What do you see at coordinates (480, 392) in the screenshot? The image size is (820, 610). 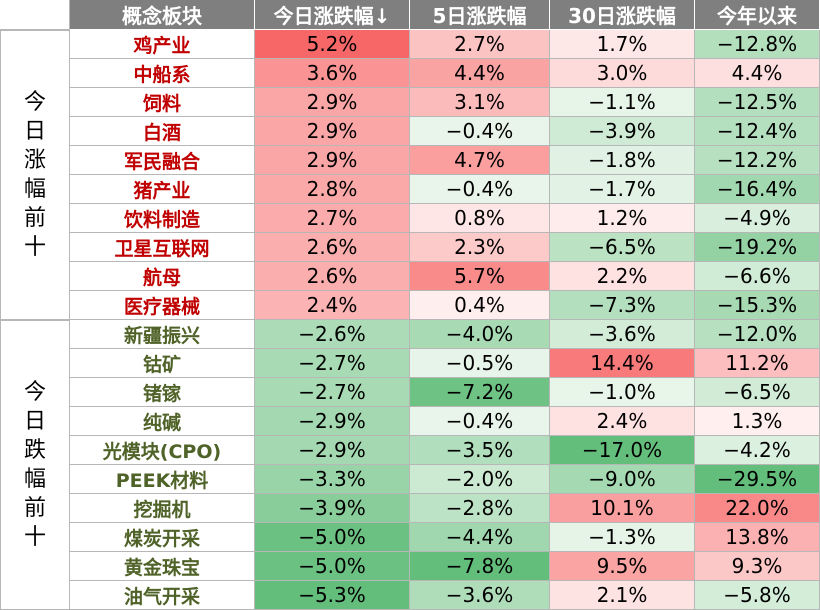 I see `value-cell: −7.2%` at bounding box center [480, 392].